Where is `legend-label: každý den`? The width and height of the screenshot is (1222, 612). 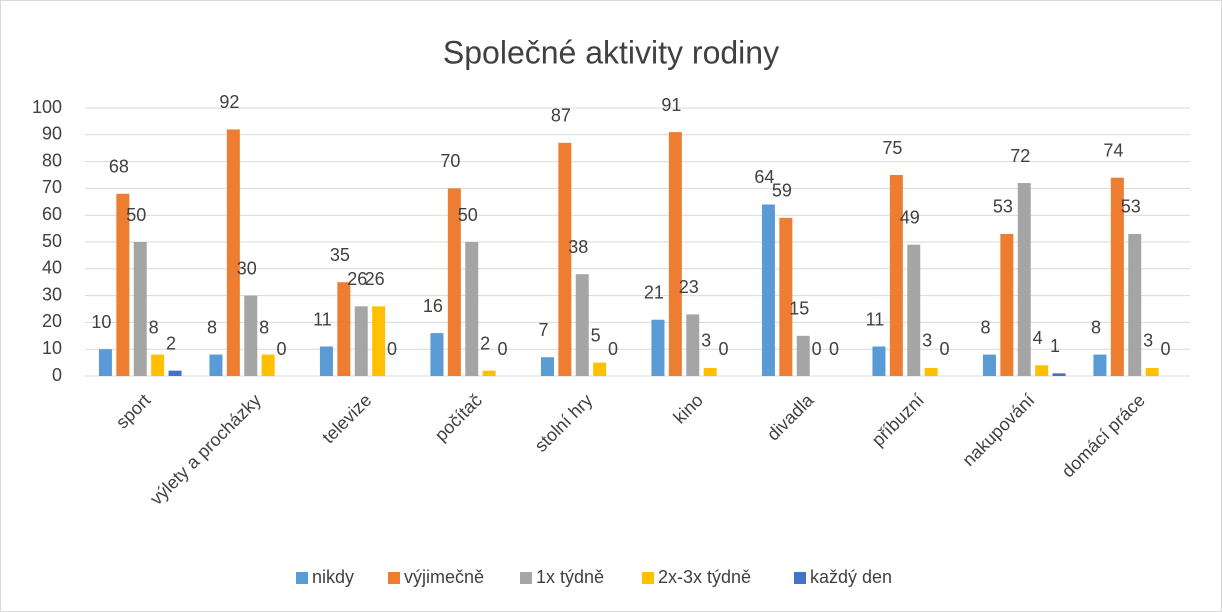
legend-label: každý den is located at coordinates (851, 577).